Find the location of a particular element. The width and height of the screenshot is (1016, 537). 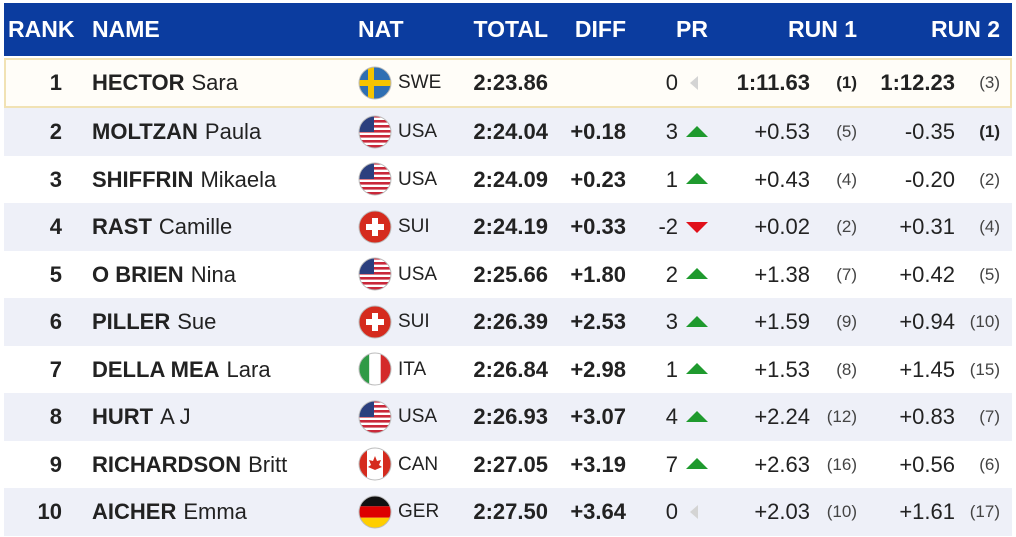

first-name: A J is located at coordinates (175, 416).